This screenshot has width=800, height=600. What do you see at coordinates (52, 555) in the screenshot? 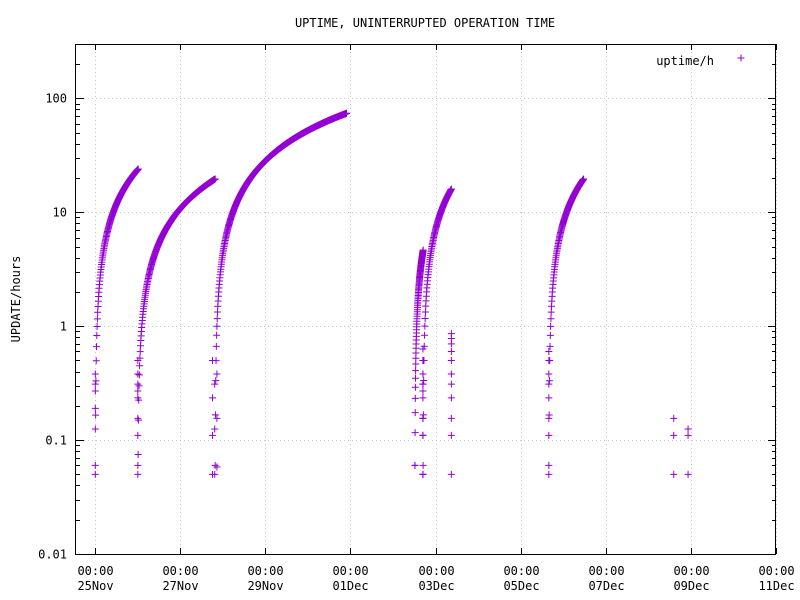
I see `y-tick-label: 0.01` at bounding box center [52, 555].